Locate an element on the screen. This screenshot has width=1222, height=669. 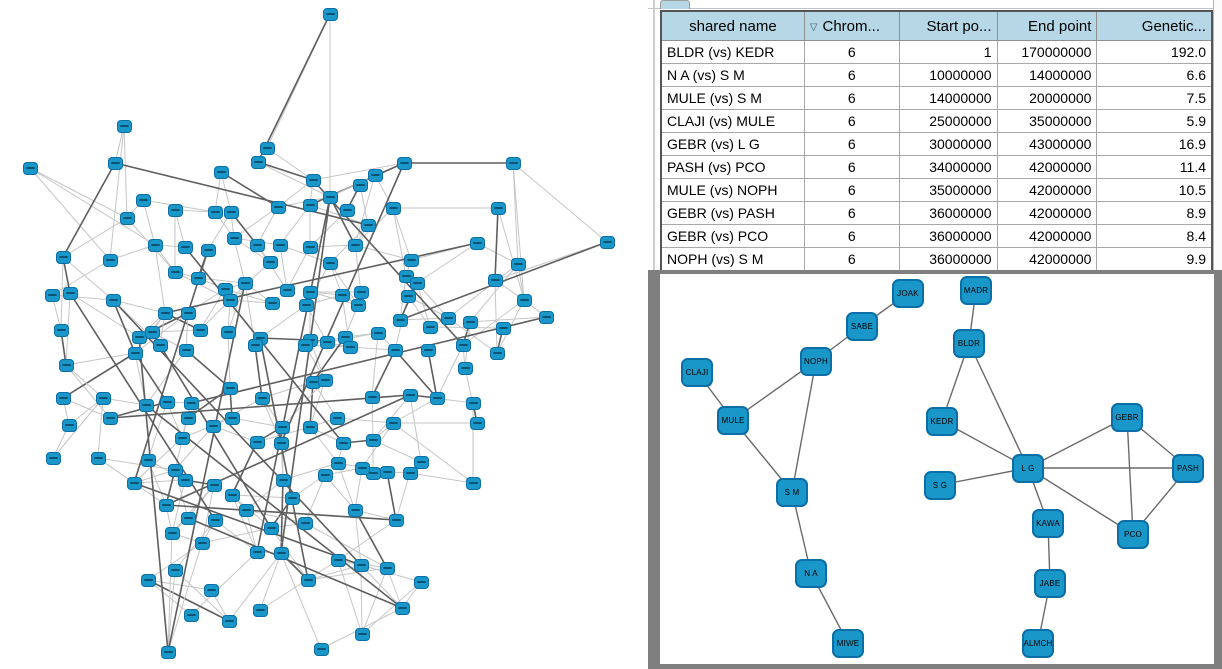
network-node: KAWA is located at coordinates (1048, 523).